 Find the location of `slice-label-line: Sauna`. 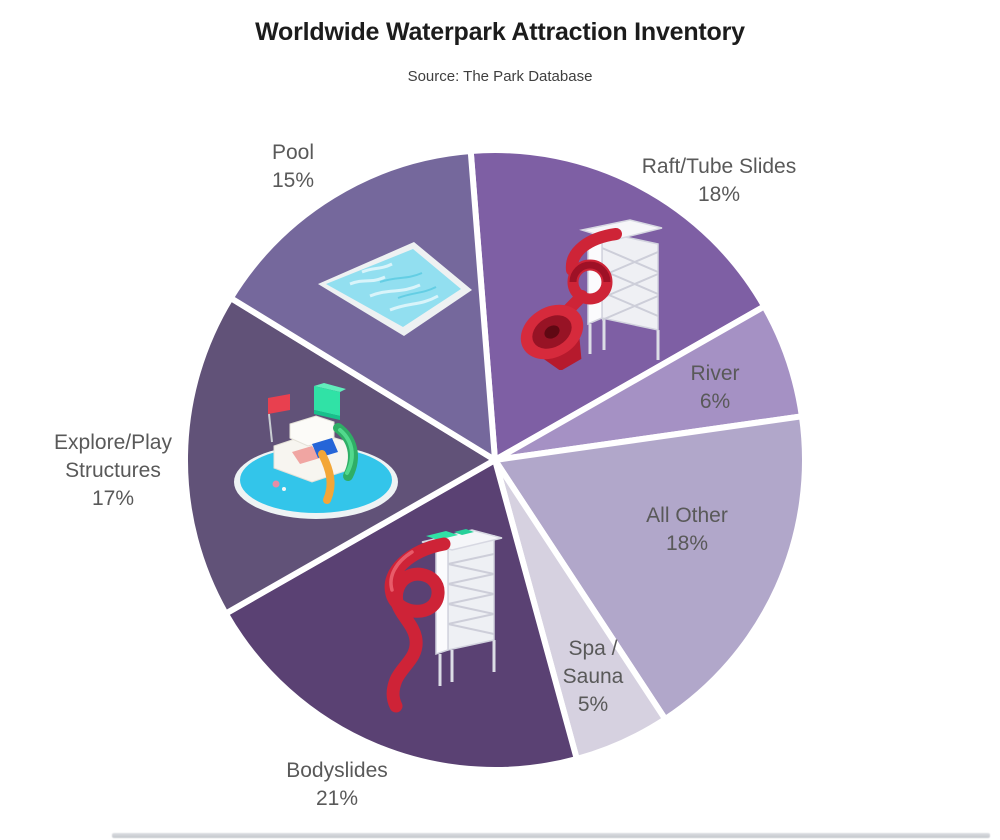

slice-label-line: Sauna is located at coordinates (593, 676).